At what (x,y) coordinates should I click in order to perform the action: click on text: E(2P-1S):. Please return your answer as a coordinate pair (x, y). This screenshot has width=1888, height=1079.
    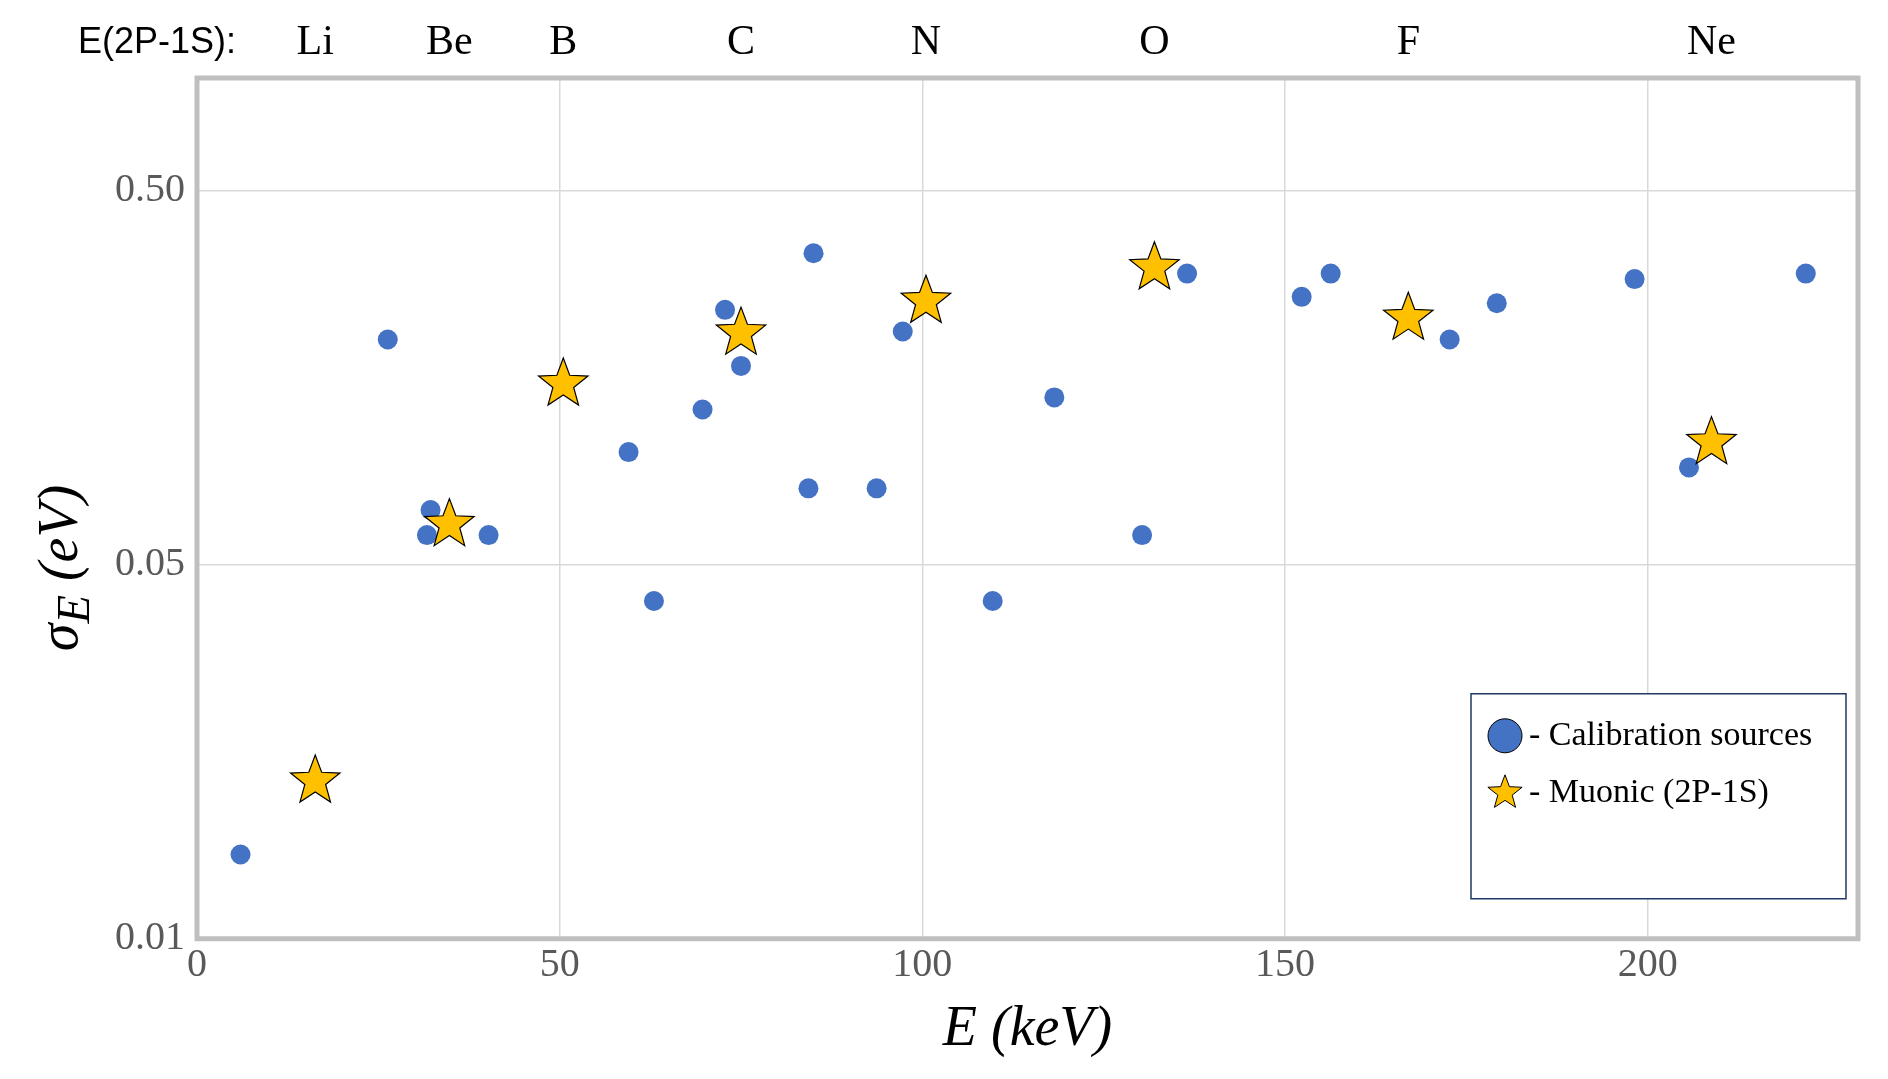
    Looking at the image, I should click on (157, 40).